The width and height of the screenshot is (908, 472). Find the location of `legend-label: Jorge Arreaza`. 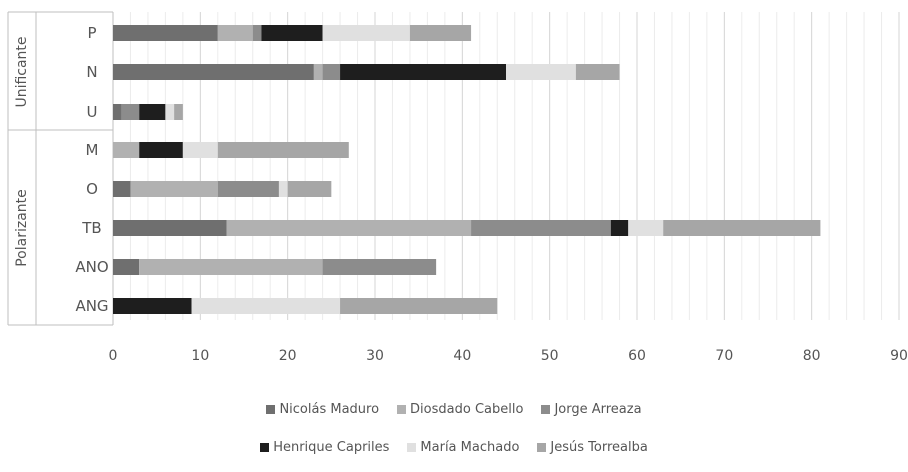

legend-label: Jorge Arreaza is located at coordinates (598, 409).